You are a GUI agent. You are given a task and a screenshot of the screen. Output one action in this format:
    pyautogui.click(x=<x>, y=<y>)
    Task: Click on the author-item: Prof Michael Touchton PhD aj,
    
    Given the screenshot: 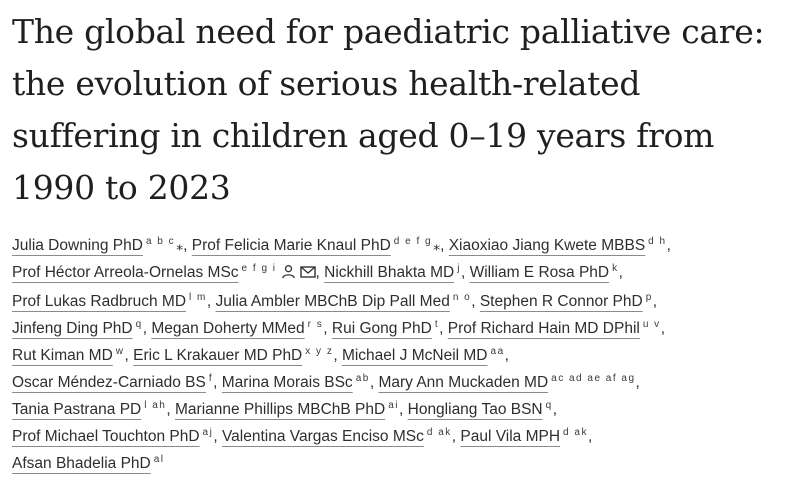 What is the action you would take?
    pyautogui.click(x=117, y=436)
    